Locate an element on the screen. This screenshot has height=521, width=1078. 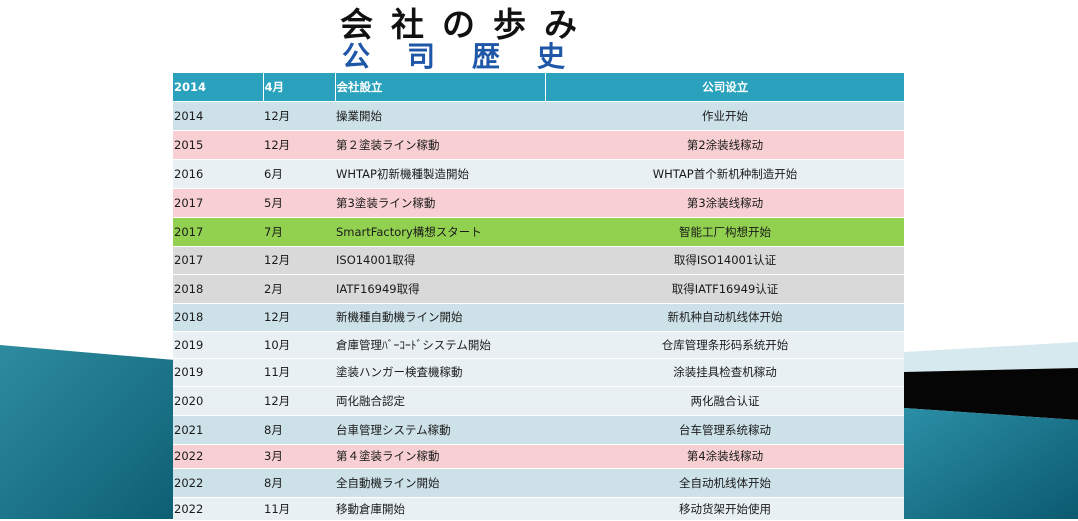
cell-japanese-event: 台車管理システム稼動 is located at coordinates (440, 430).